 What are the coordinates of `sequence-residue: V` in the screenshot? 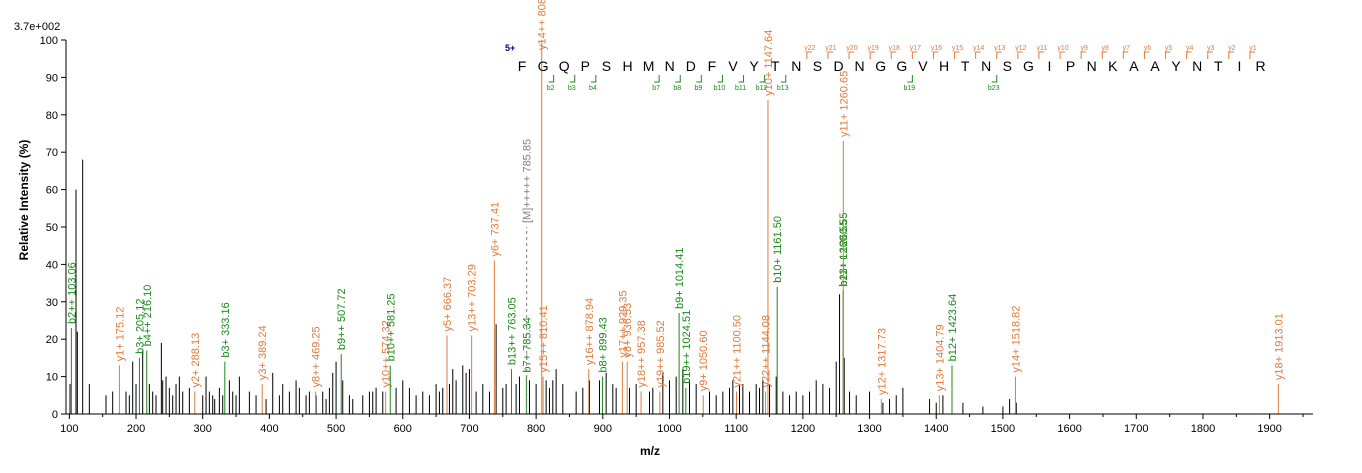 It's located at (733, 66).